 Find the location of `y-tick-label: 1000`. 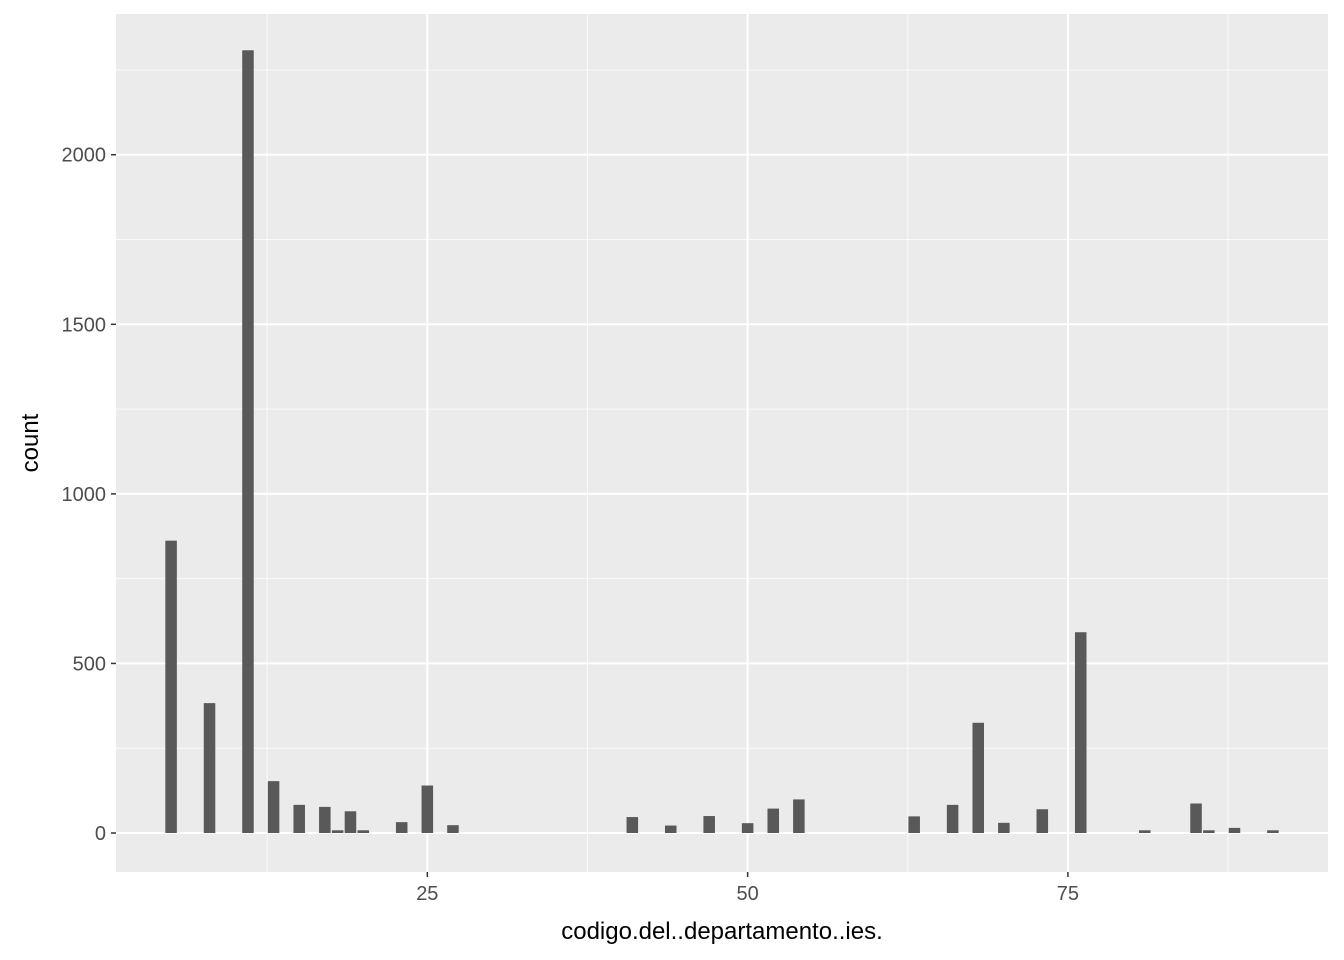

y-tick-label: 1000 is located at coordinates (84, 495).